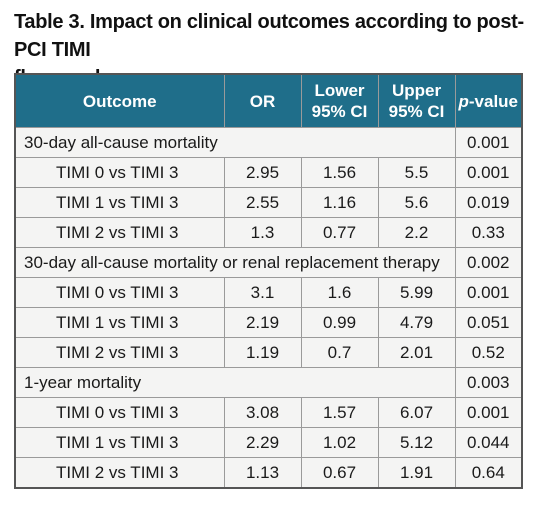  I want to click on header-or: OR, so click(262, 100).